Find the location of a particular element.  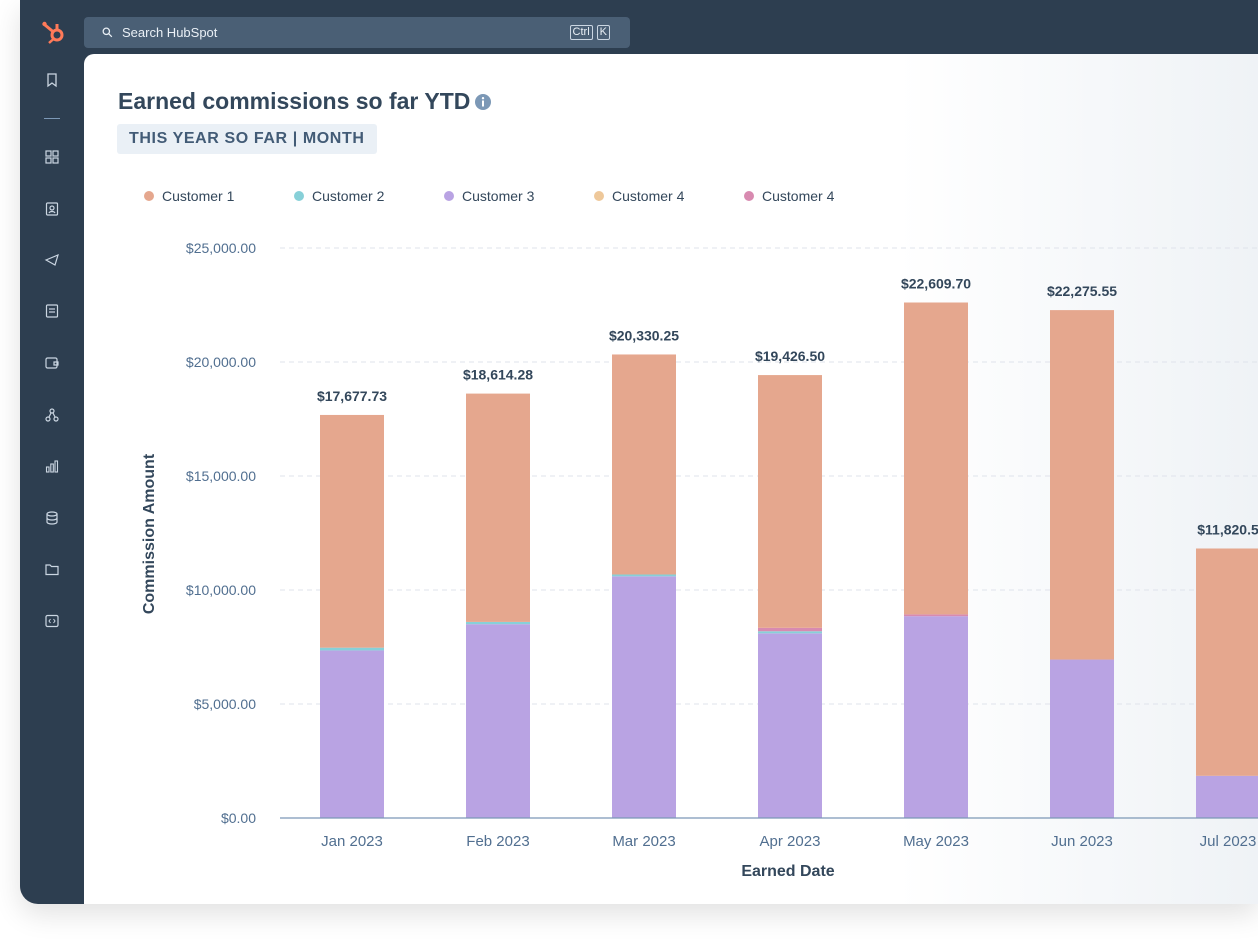

development-icon is located at coordinates (52, 621).